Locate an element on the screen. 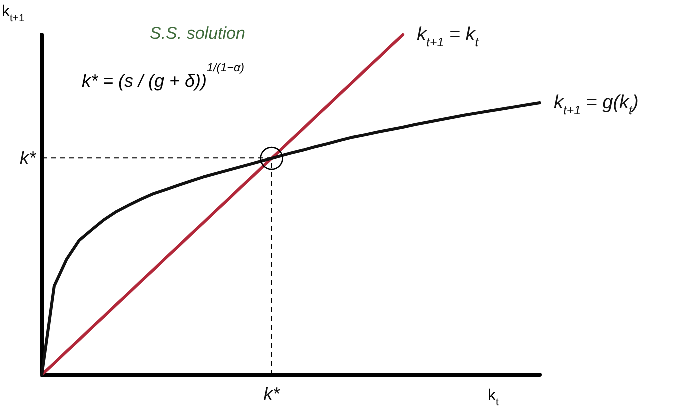 The height and width of the screenshot is (419, 685). annotation: k* = (s / (g + δ))1/(1−α) is located at coordinates (163, 77).